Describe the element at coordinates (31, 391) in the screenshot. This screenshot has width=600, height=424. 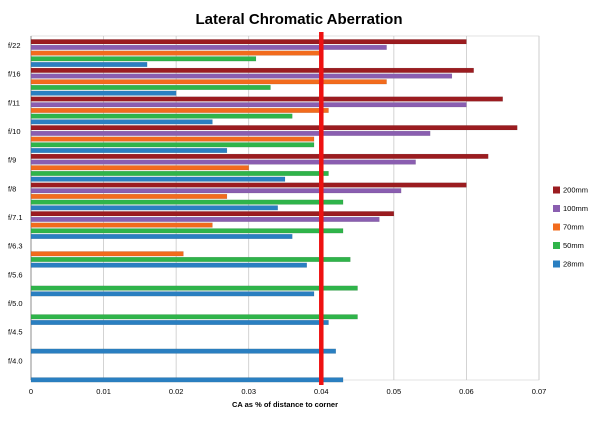
I see `x-tick-label: 0` at that location.